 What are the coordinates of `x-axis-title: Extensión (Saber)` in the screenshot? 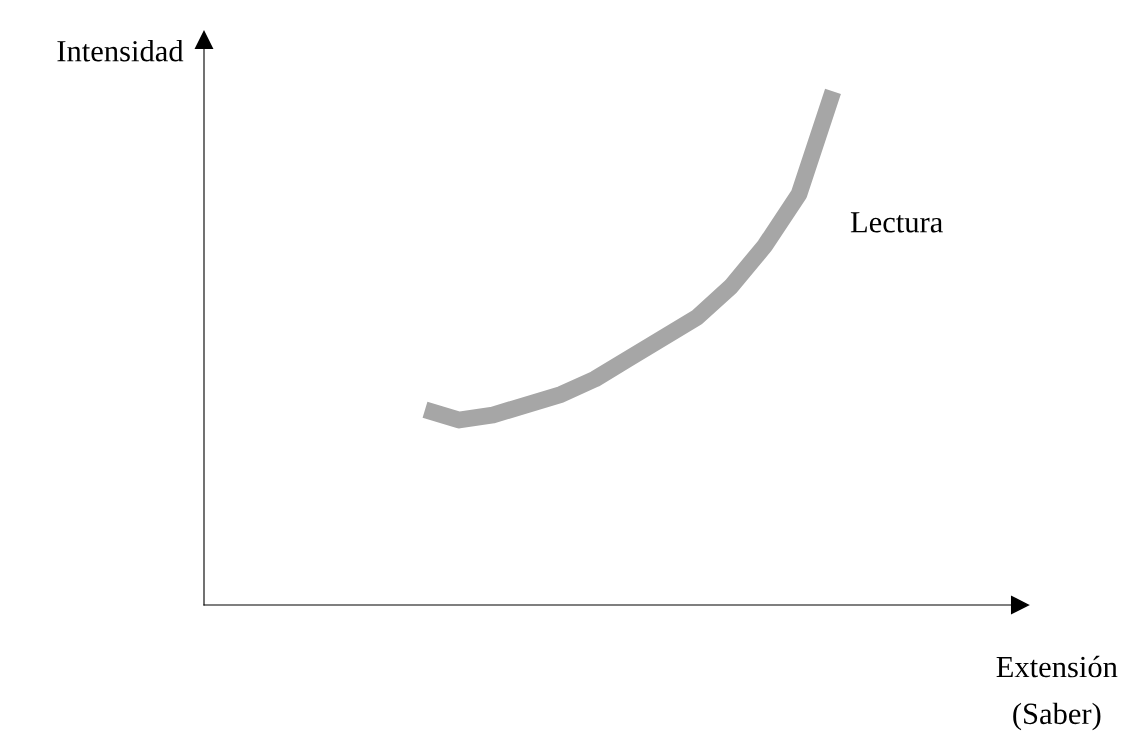 It's located at (1057, 693).